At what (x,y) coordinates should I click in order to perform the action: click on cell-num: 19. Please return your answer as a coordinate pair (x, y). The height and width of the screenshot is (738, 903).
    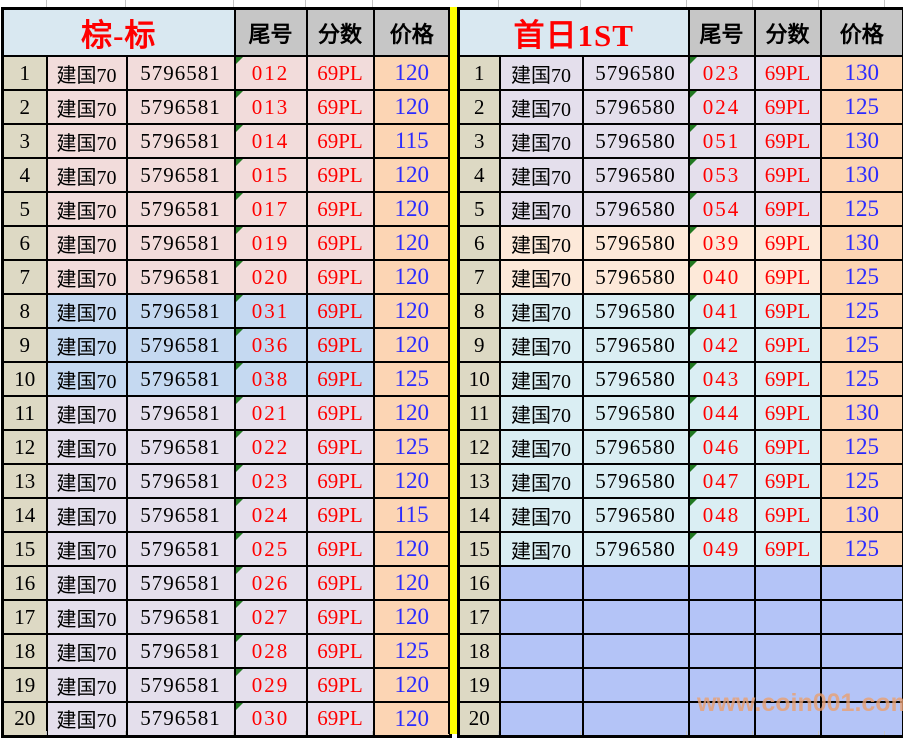
    Looking at the image, I should click on (479, 685).